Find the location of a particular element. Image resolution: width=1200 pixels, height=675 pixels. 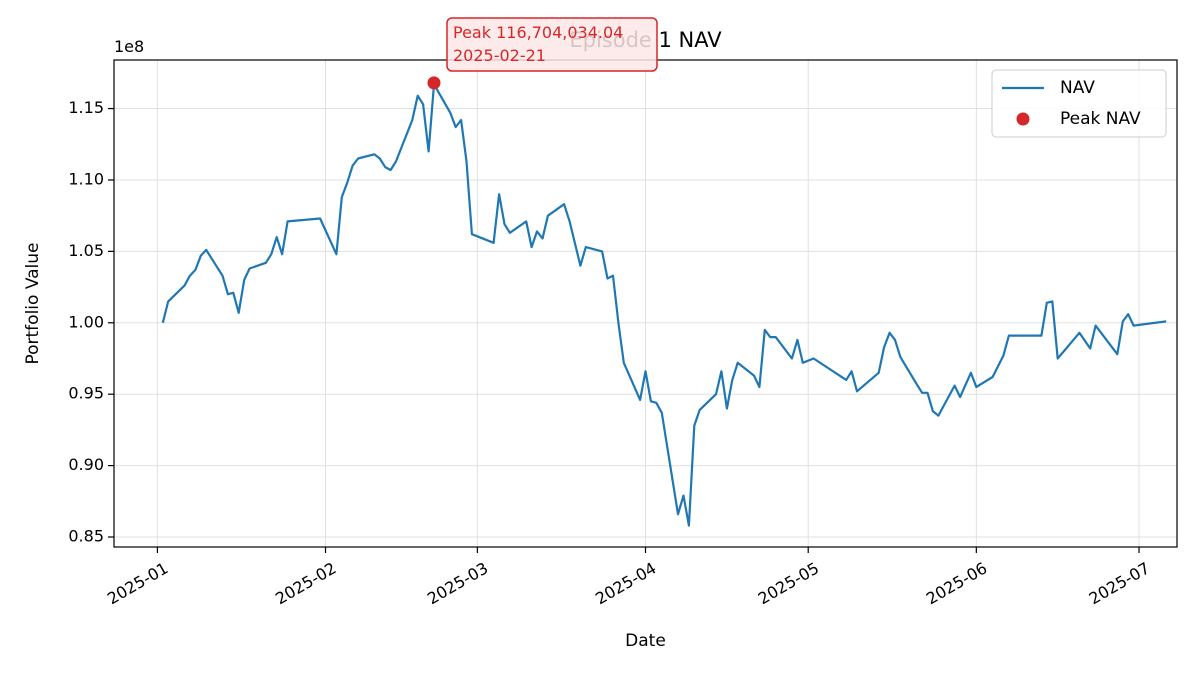

y-offset-label: 1e8 is located at coordinates (129, 46).